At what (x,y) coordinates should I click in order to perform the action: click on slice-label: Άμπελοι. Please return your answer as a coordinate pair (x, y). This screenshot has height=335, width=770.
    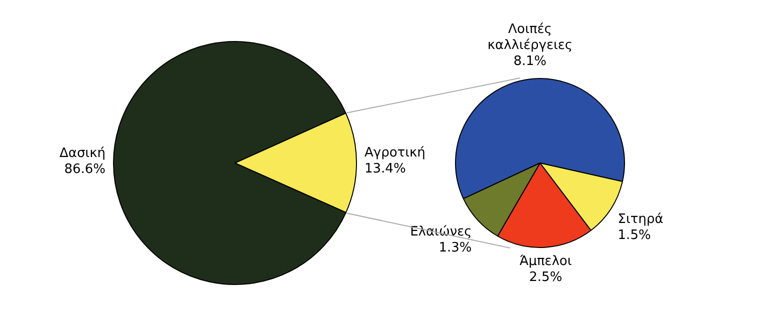
    Looking at the image, I should click on (546, 262).